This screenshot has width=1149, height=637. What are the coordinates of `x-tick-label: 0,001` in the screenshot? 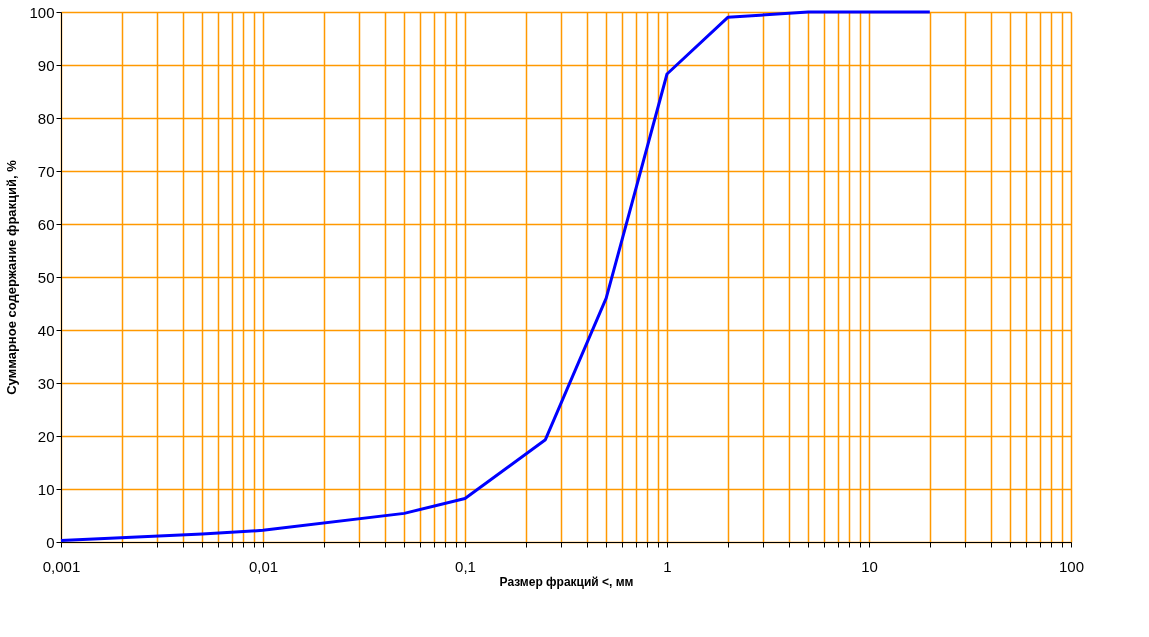 It's located at (61, 566).